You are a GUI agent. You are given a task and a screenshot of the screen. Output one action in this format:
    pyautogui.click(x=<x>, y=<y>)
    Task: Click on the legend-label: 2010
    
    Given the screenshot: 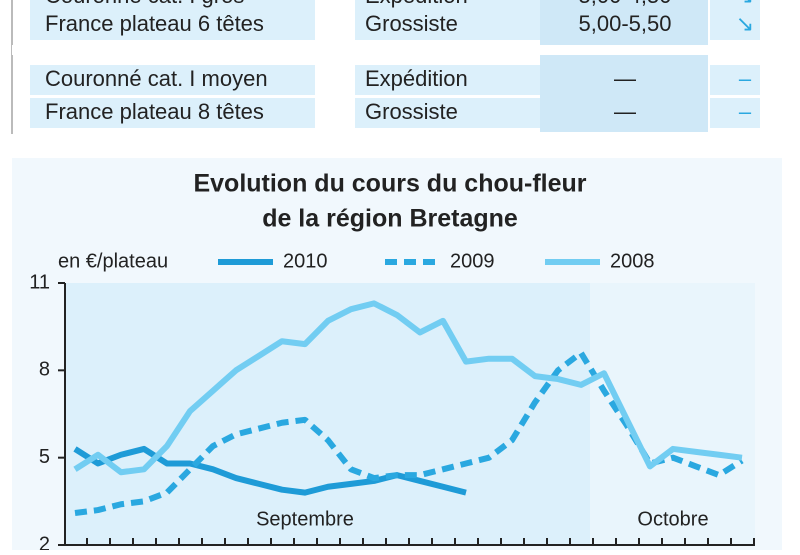 What is the action you would take?
    pyautogui.click(x=305, y=261)
    